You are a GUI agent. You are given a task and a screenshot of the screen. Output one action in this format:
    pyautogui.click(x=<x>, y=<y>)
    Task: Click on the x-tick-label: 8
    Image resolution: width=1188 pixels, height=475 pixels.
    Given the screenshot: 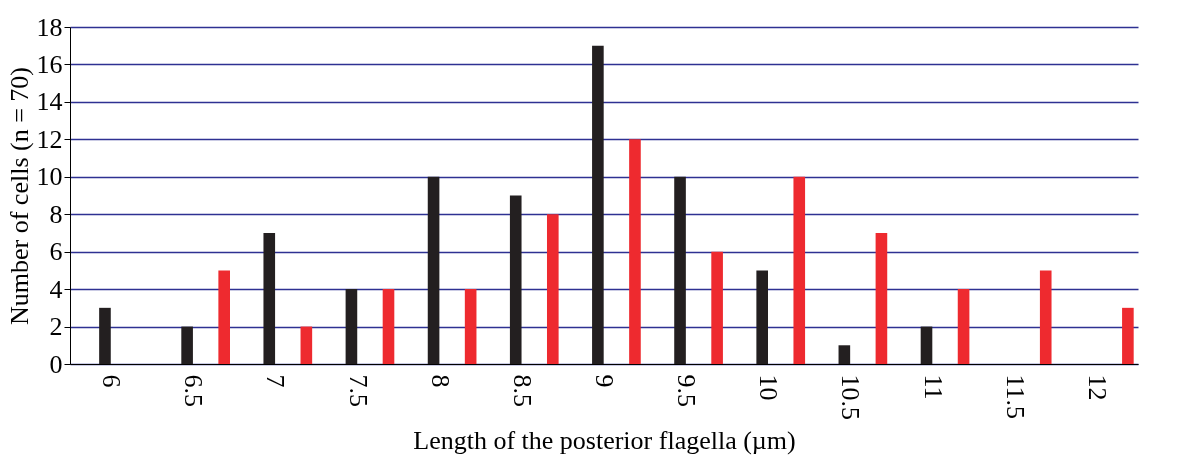 What is the action you would take?
    pyautogui.click(x=440, y=381)
    